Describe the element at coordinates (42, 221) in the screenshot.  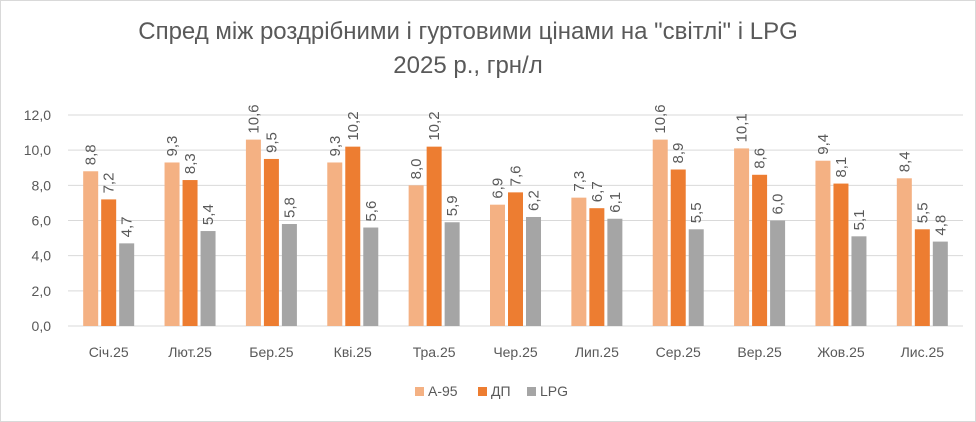
I see `y-tick-label: 6,0` at that location.